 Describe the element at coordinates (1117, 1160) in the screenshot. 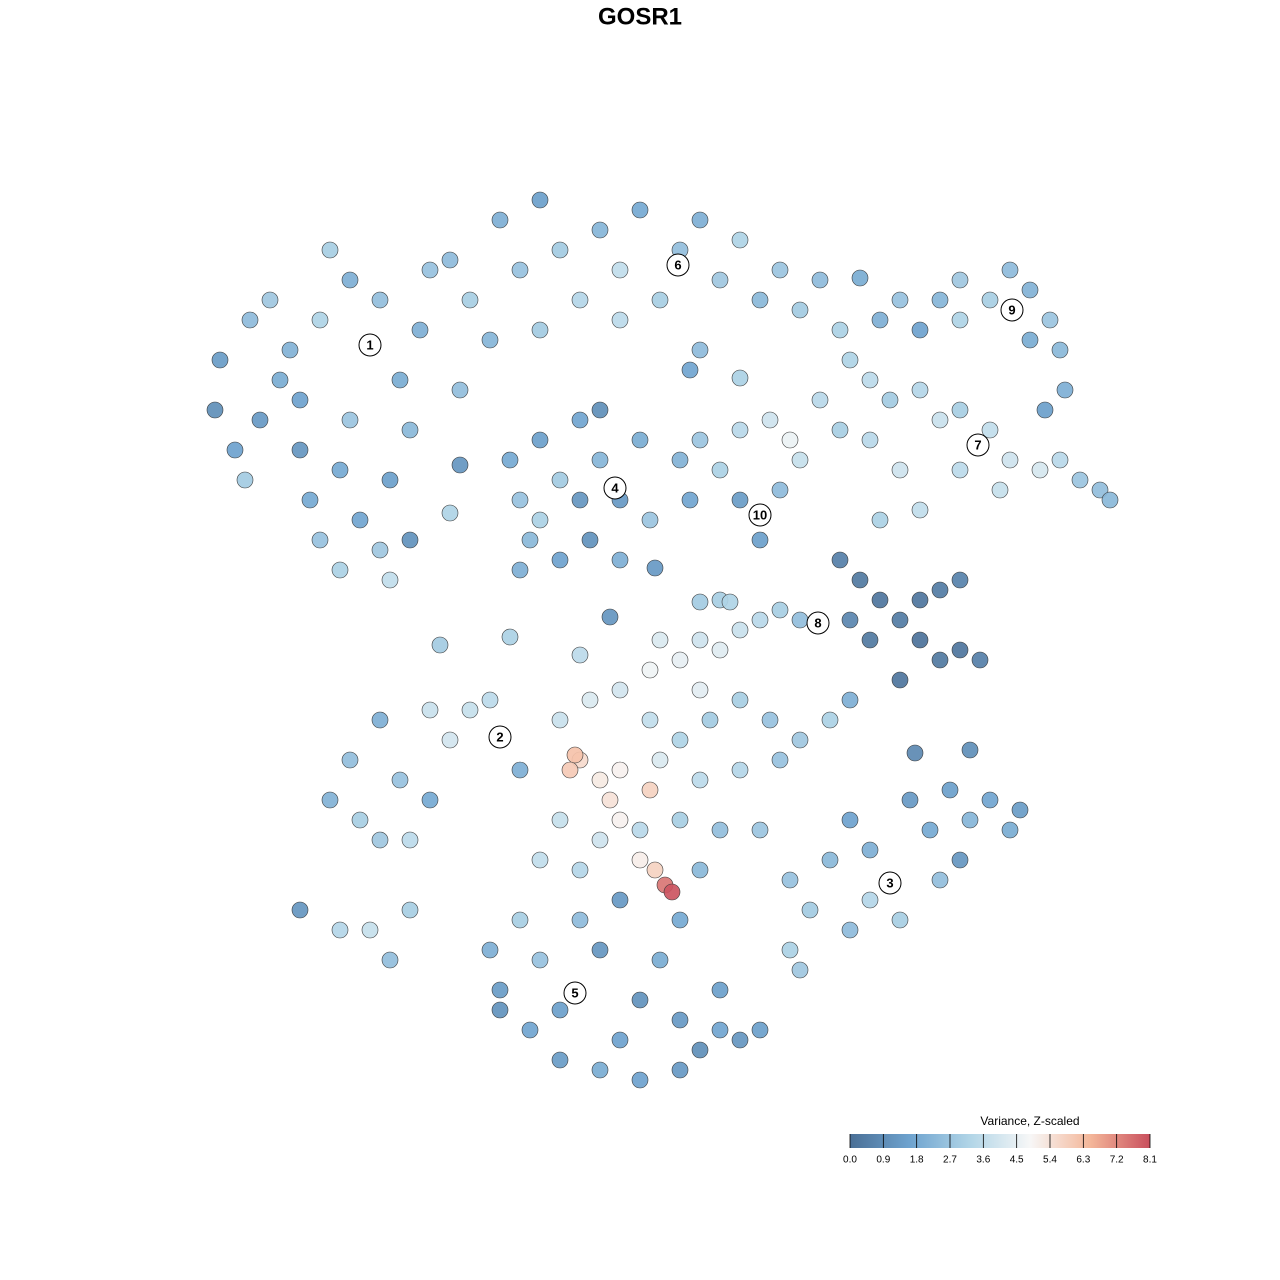

I see `colorbar-tick-label: 7.2` at that location.